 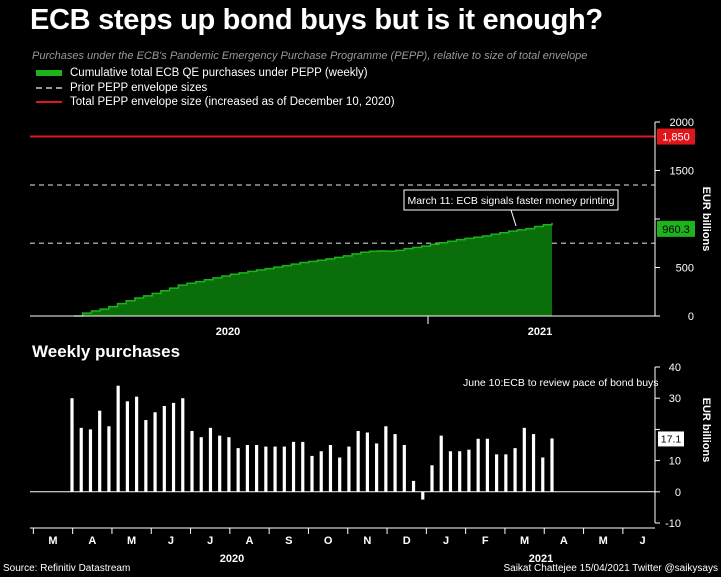 What do you see at coordinates (139, 88) in the screenshot?
I see `legend-label-prior: Prior PEPP envelope sizes` at bounding box center [139, 88].